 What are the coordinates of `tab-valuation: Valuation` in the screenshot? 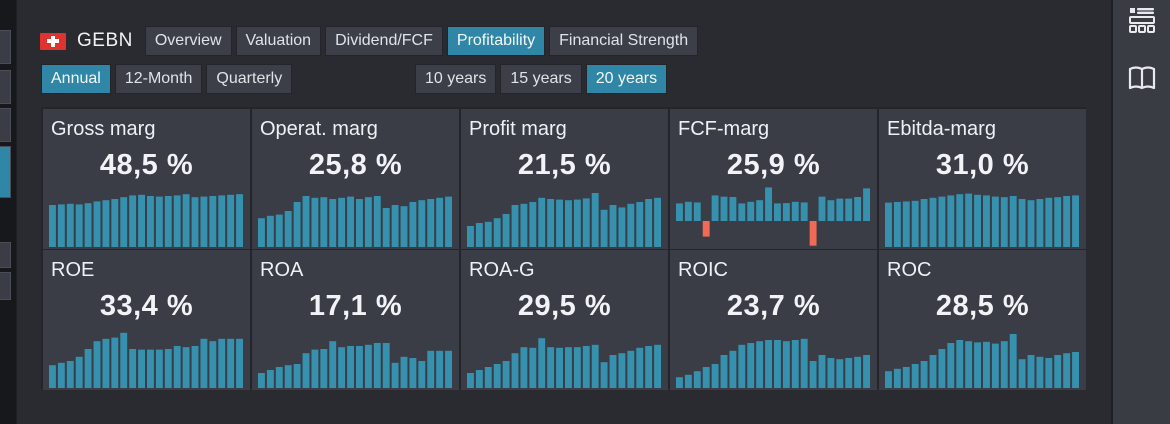 It's located at (278, 41).